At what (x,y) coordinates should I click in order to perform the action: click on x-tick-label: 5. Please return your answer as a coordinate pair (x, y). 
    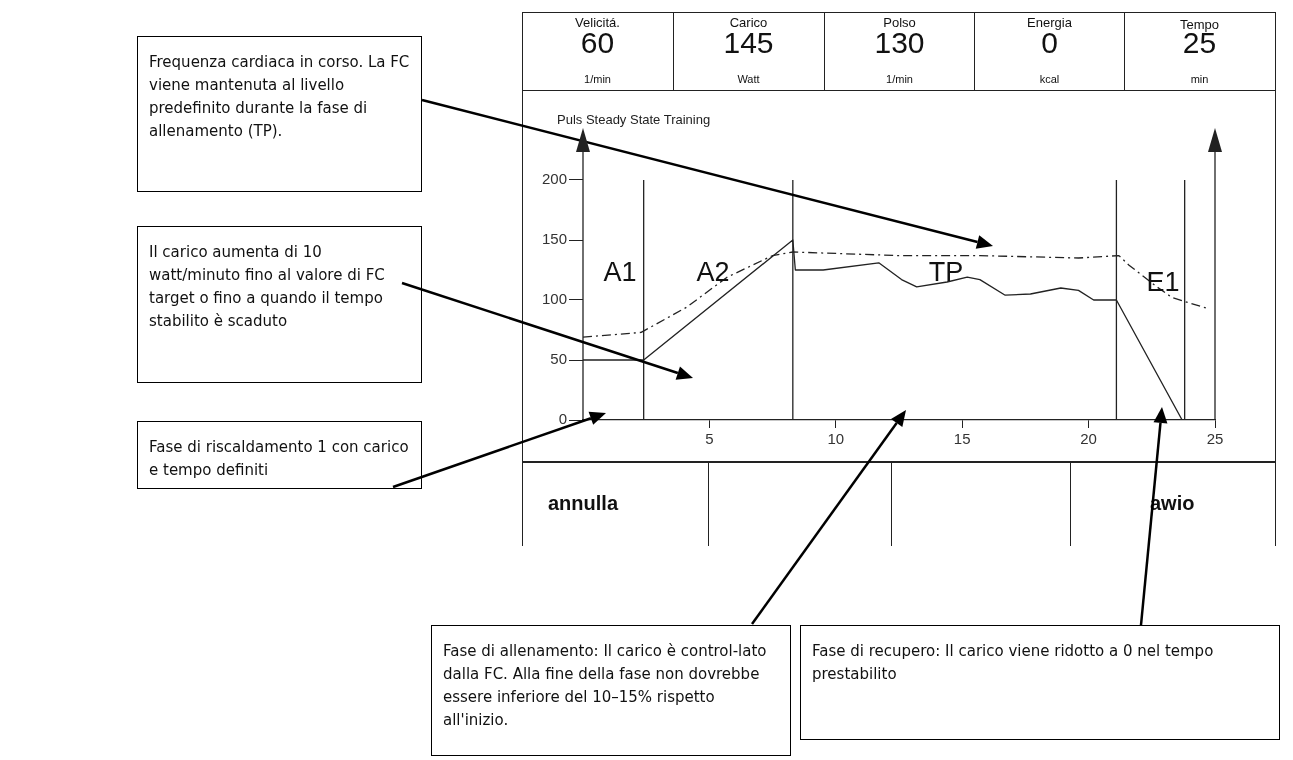
    Looking at the image, I should click on (709, 439).